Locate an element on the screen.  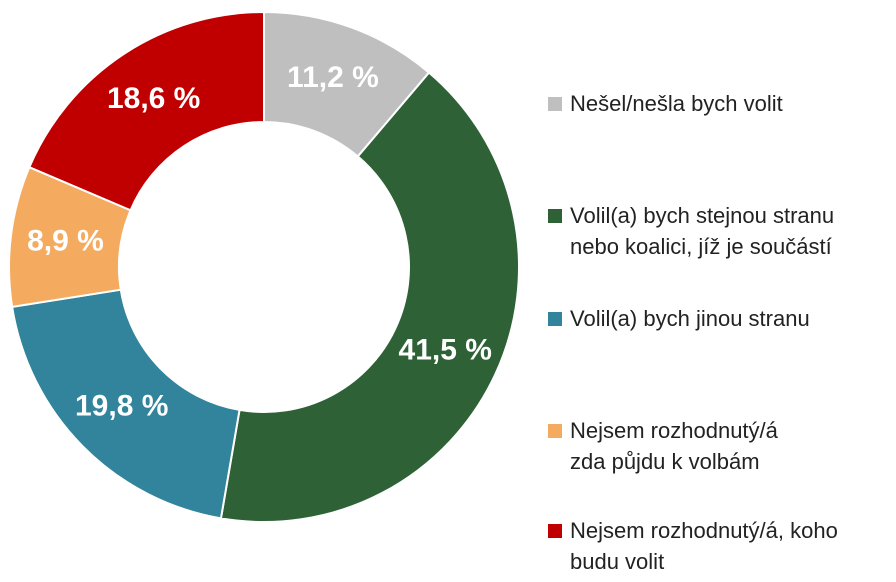
value-label: 18,6 % is located at coordinates (153, 98).